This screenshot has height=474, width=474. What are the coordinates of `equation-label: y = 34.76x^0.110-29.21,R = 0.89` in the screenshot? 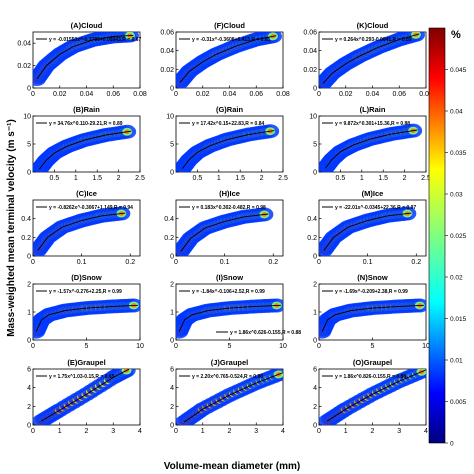 It's located at (86, 124).